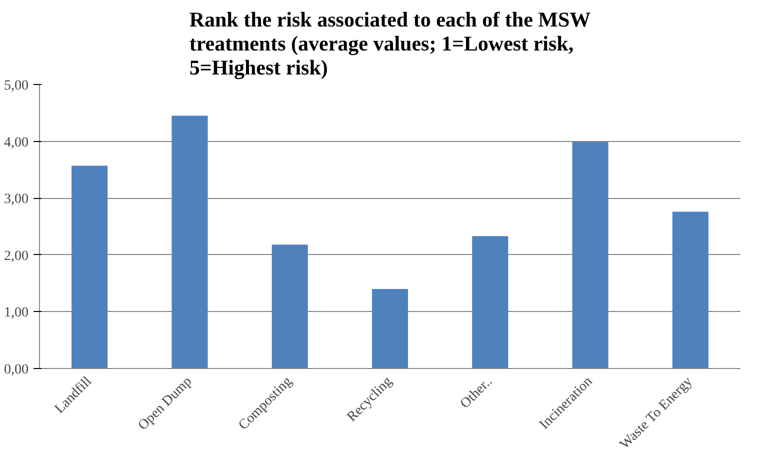 The image size is (784, 465). Describe the element at coordinates (16, 142) in the screenshot. I see `y-tick-label: 4,00` at that location.